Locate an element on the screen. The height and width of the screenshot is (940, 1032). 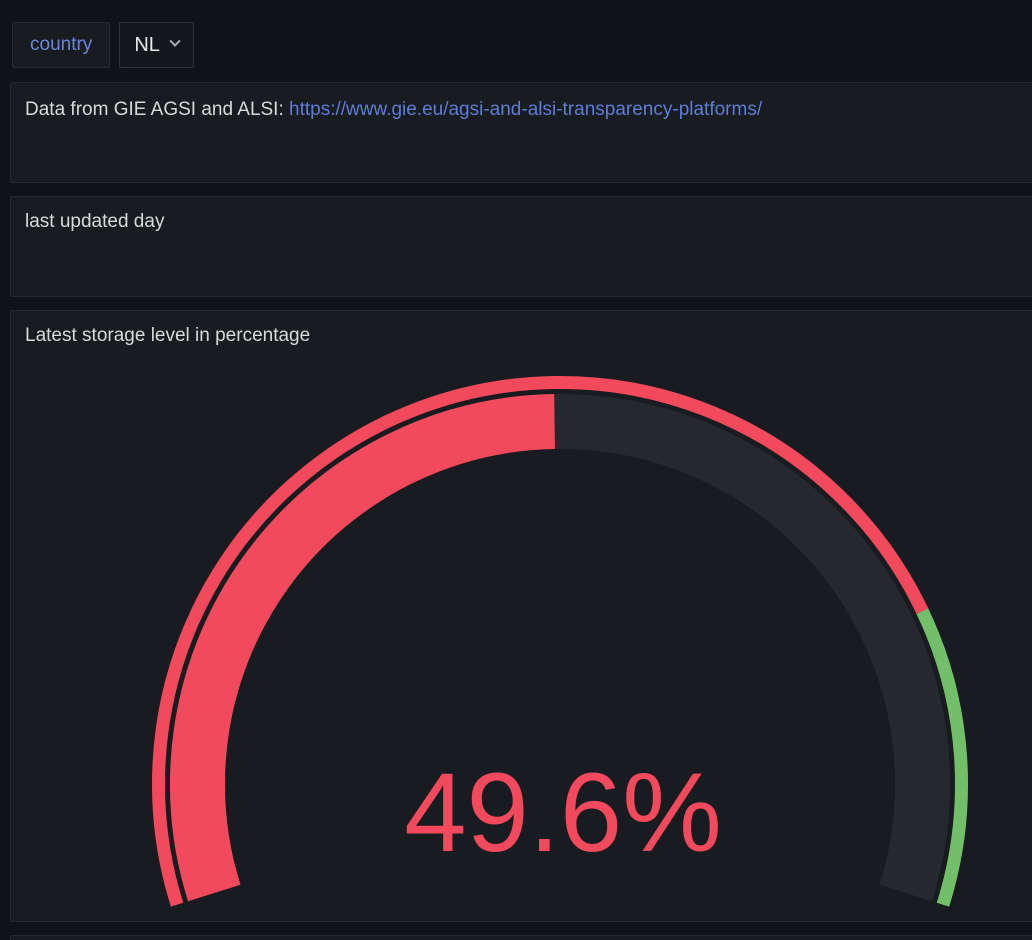
variable-value-picker: NL is located at coordinates (156, 45).